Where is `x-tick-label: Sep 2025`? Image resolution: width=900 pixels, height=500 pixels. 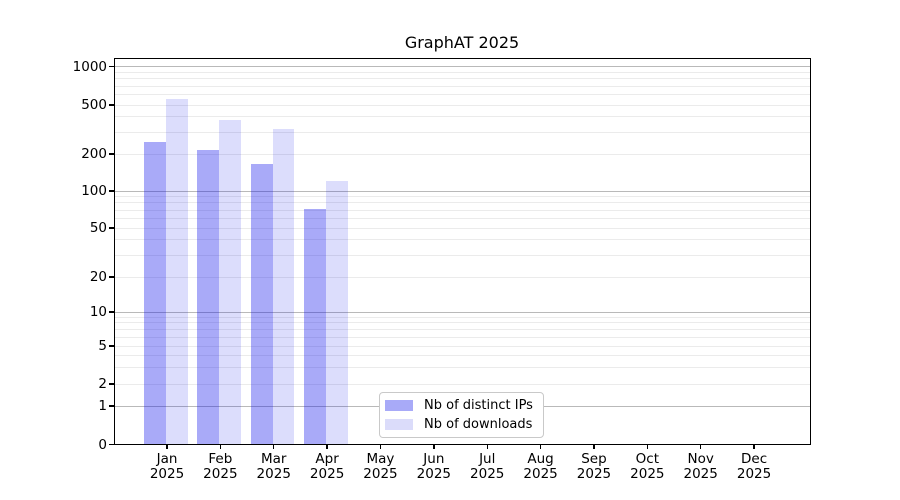 x-tick-label: Sep 2025 is located at coordinates (594, 467).